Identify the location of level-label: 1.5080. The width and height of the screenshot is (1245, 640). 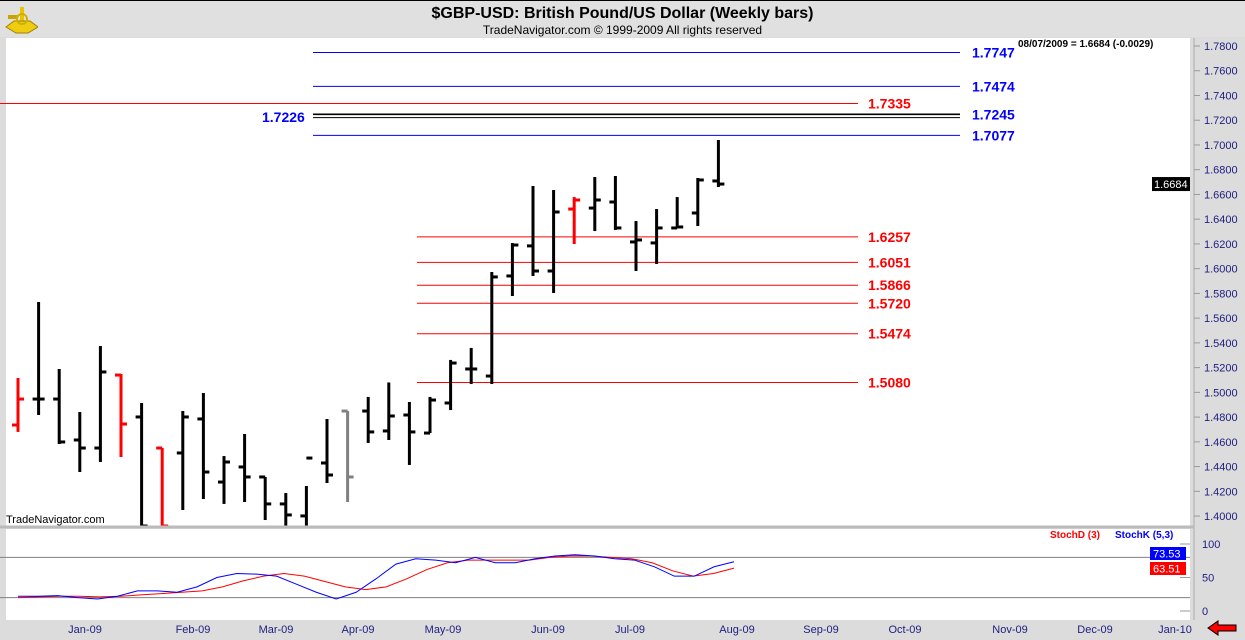
(889, 382).